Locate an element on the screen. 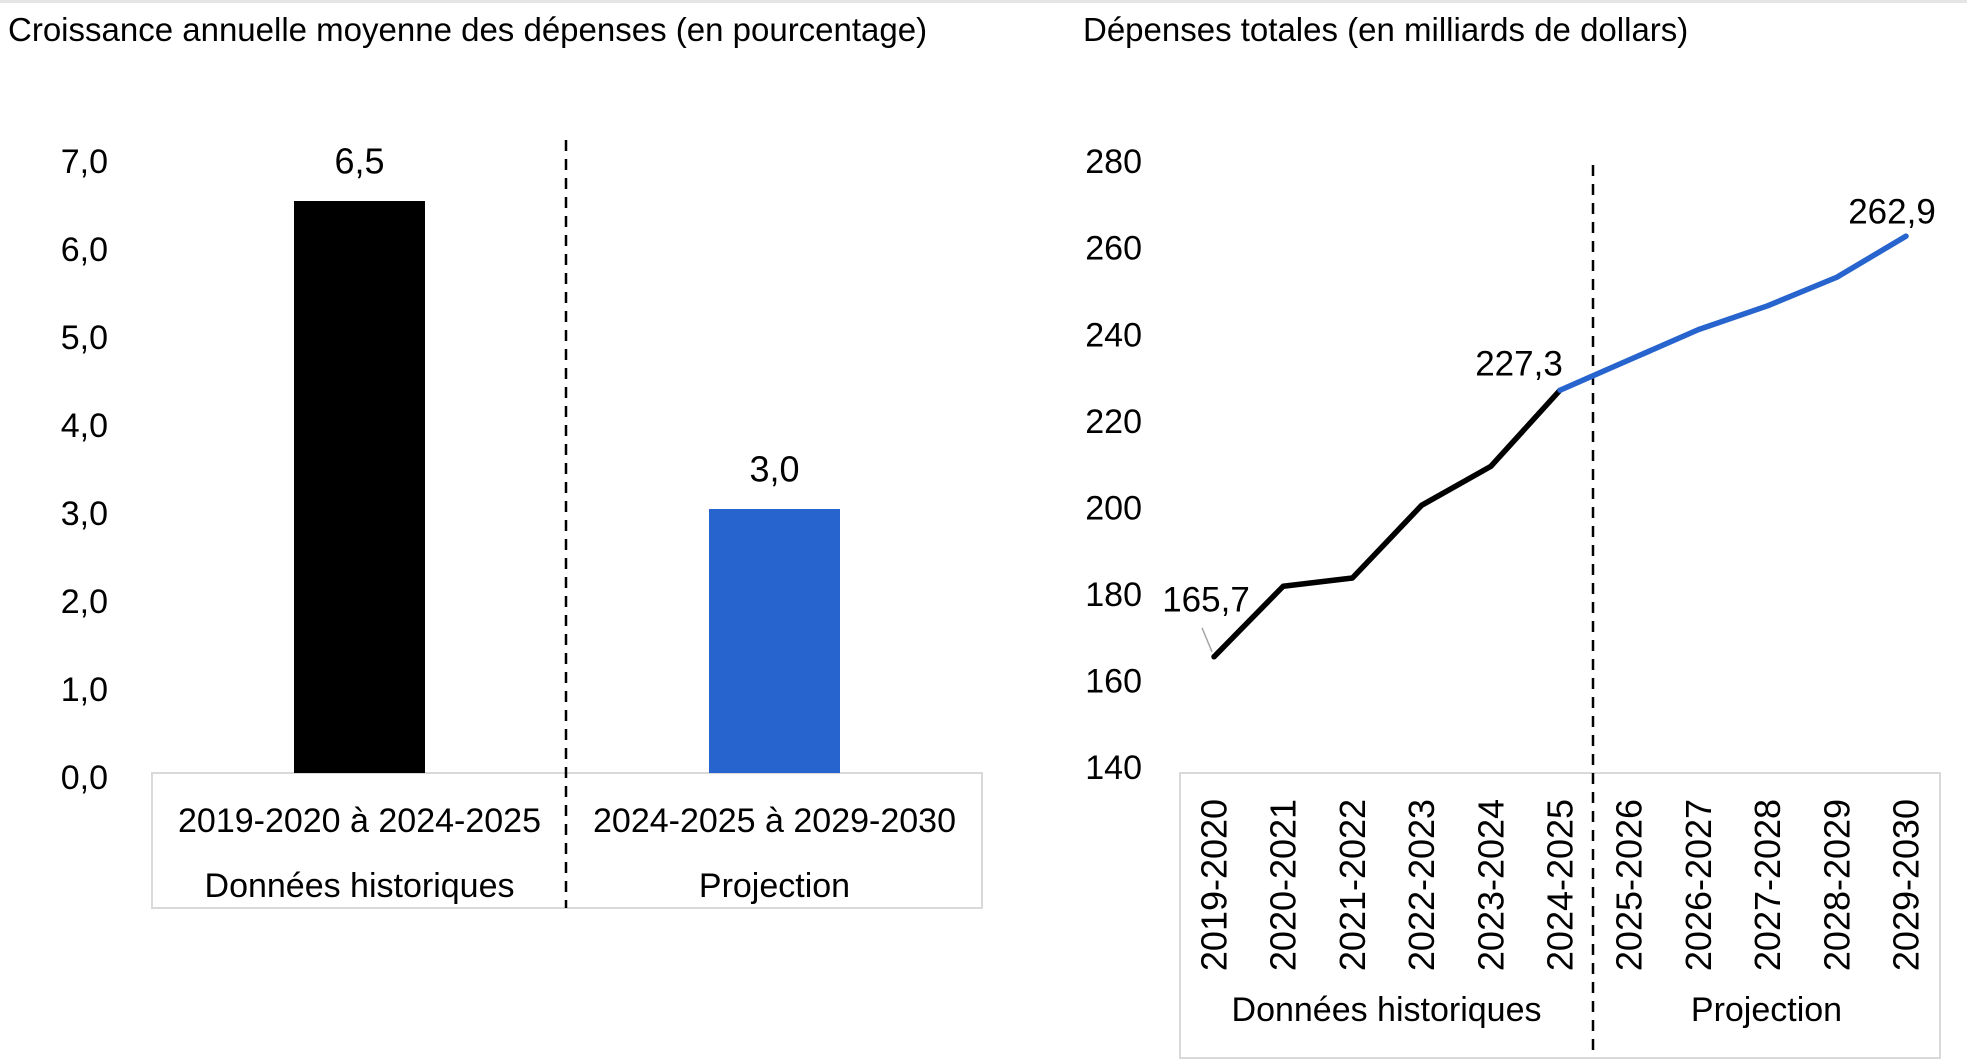 This screenshot has height=1064, width=1967. line-x-year-label: 2021-2022 is located at coordinates (1352, 885).